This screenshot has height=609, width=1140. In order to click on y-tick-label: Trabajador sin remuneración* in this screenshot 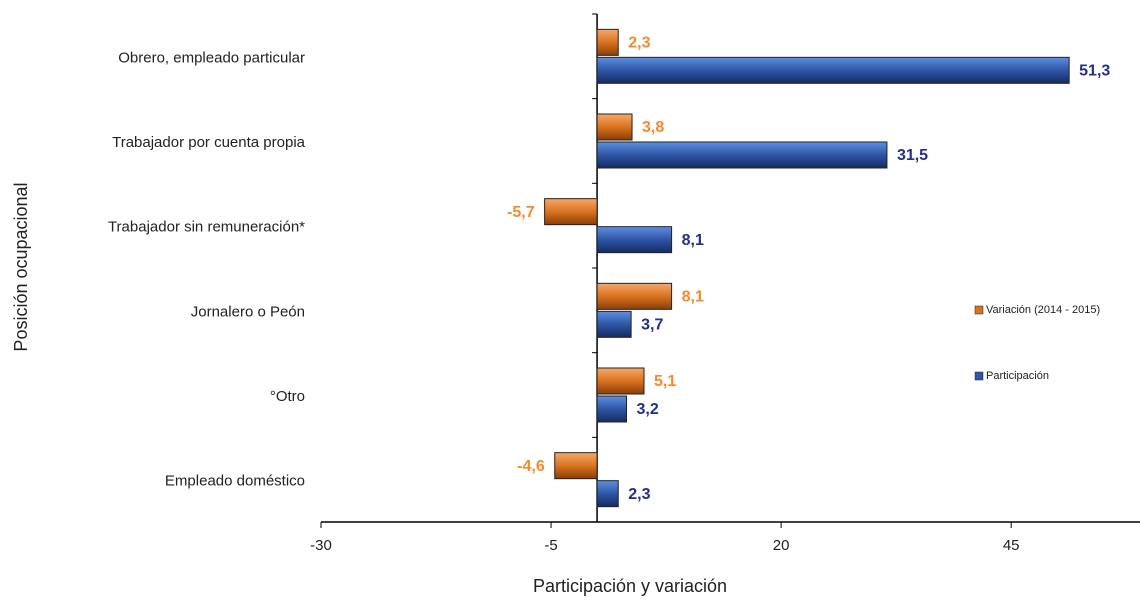, I will do `click(206, 227)`.